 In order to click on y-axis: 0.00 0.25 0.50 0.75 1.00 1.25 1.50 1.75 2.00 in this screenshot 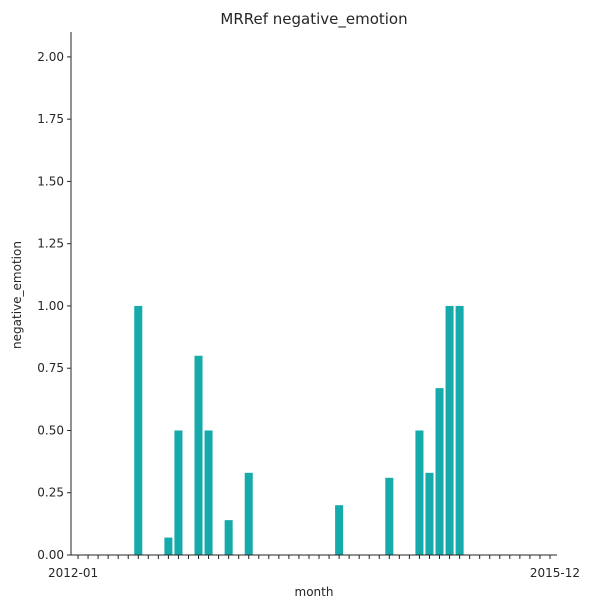, I will do `click(54, 297)`.